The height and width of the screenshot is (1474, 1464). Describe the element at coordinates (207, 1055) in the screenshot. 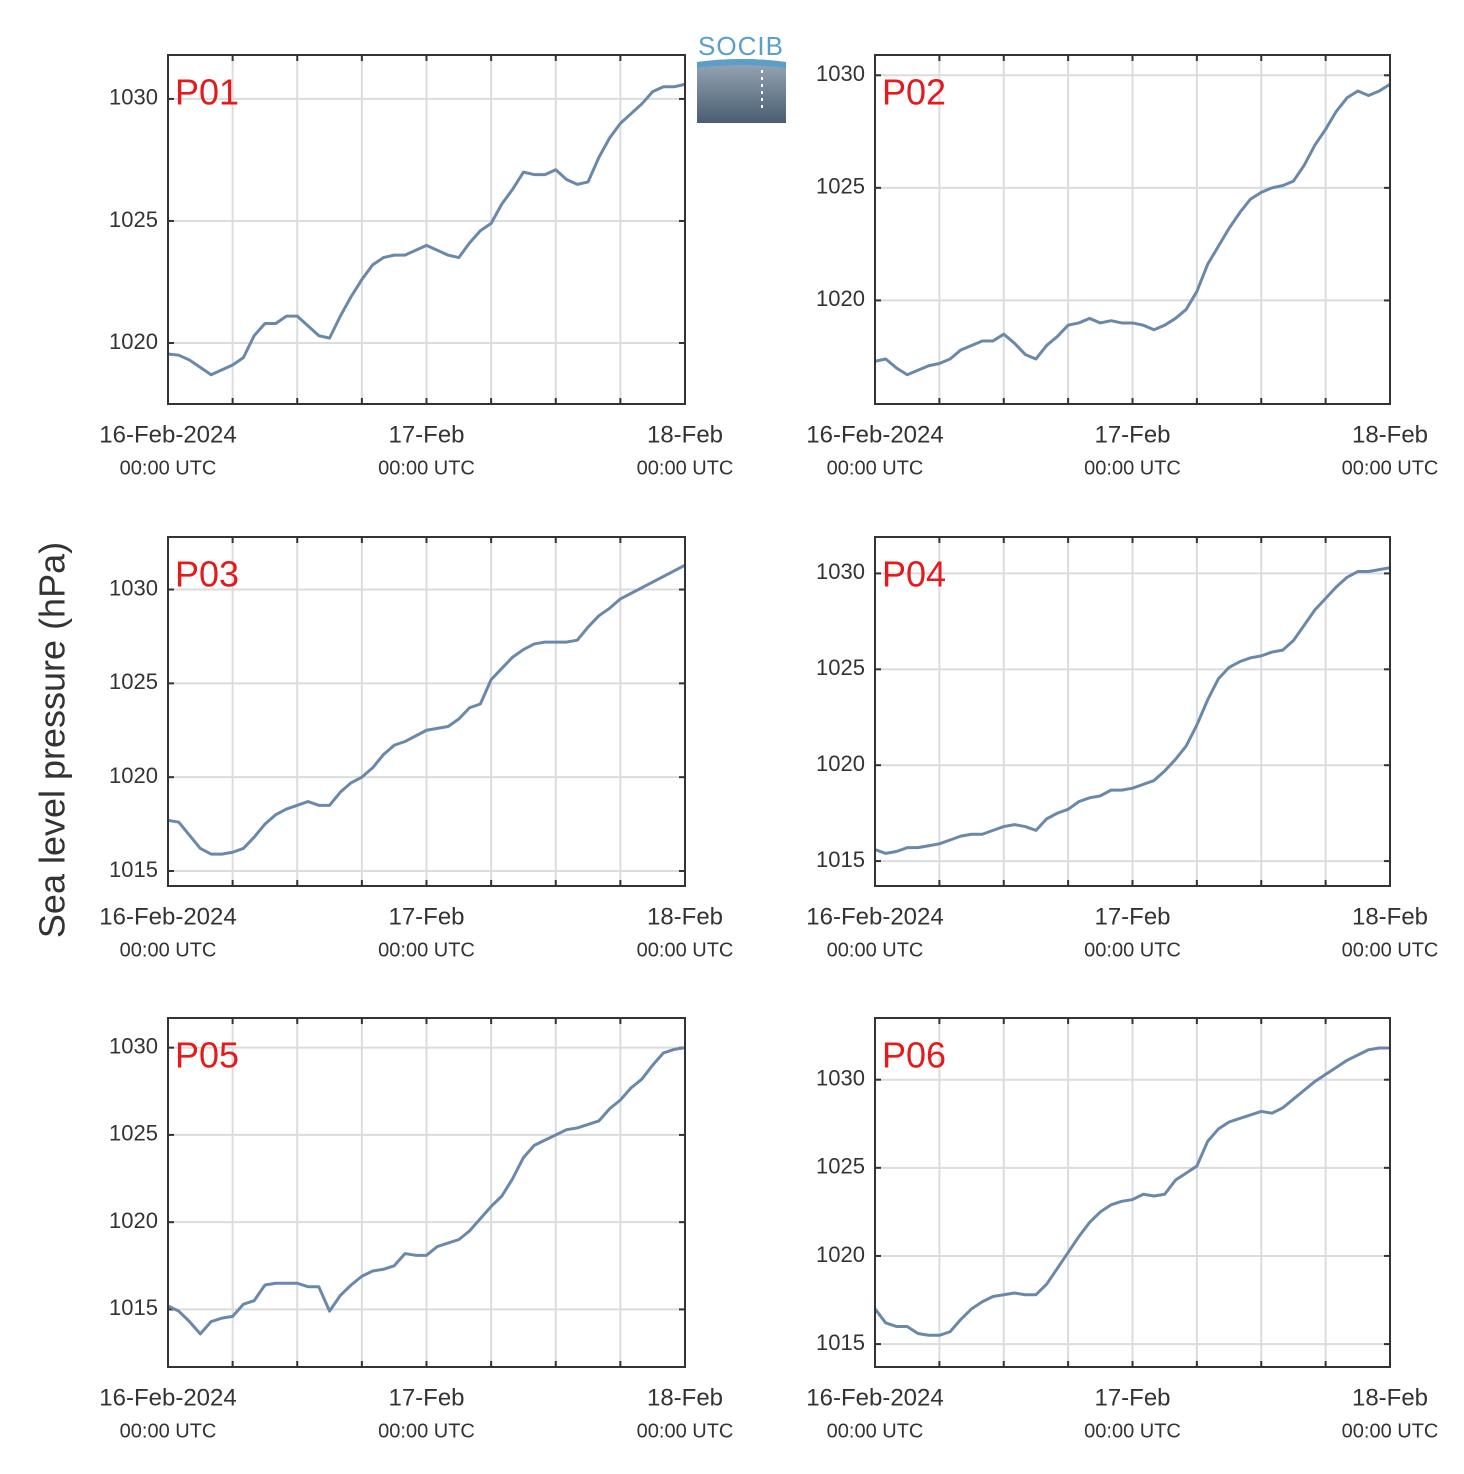

I see `panel-title: P05` at that location.